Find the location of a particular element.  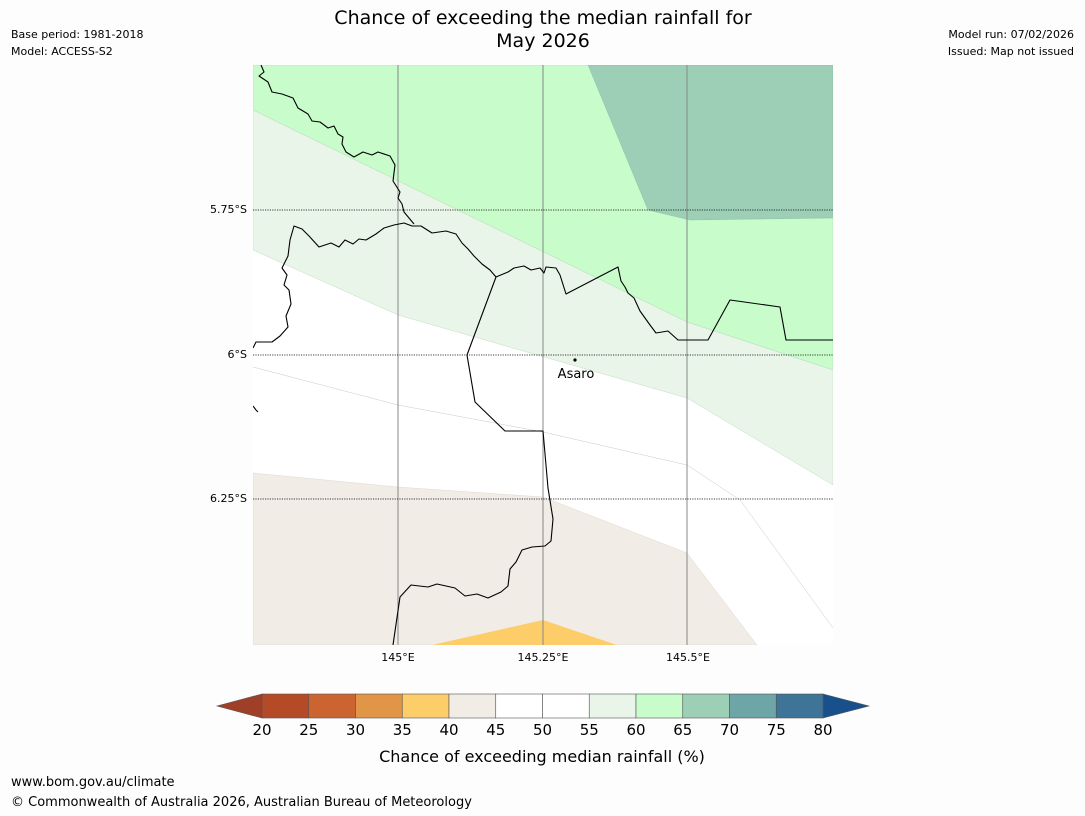

issued-text: Issued: Map not issued is located at coordinates (1010, 51).